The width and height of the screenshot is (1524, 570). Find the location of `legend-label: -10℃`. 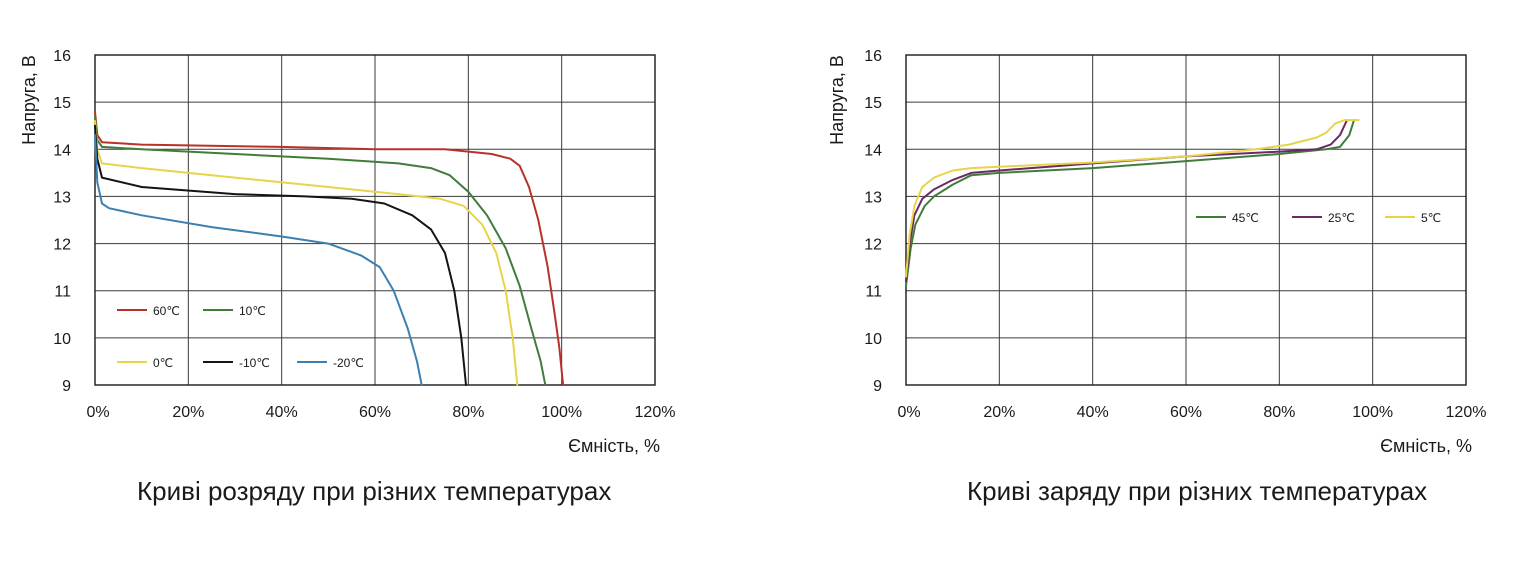

legend-label: -10℃ is located at coordinates (254, 363).